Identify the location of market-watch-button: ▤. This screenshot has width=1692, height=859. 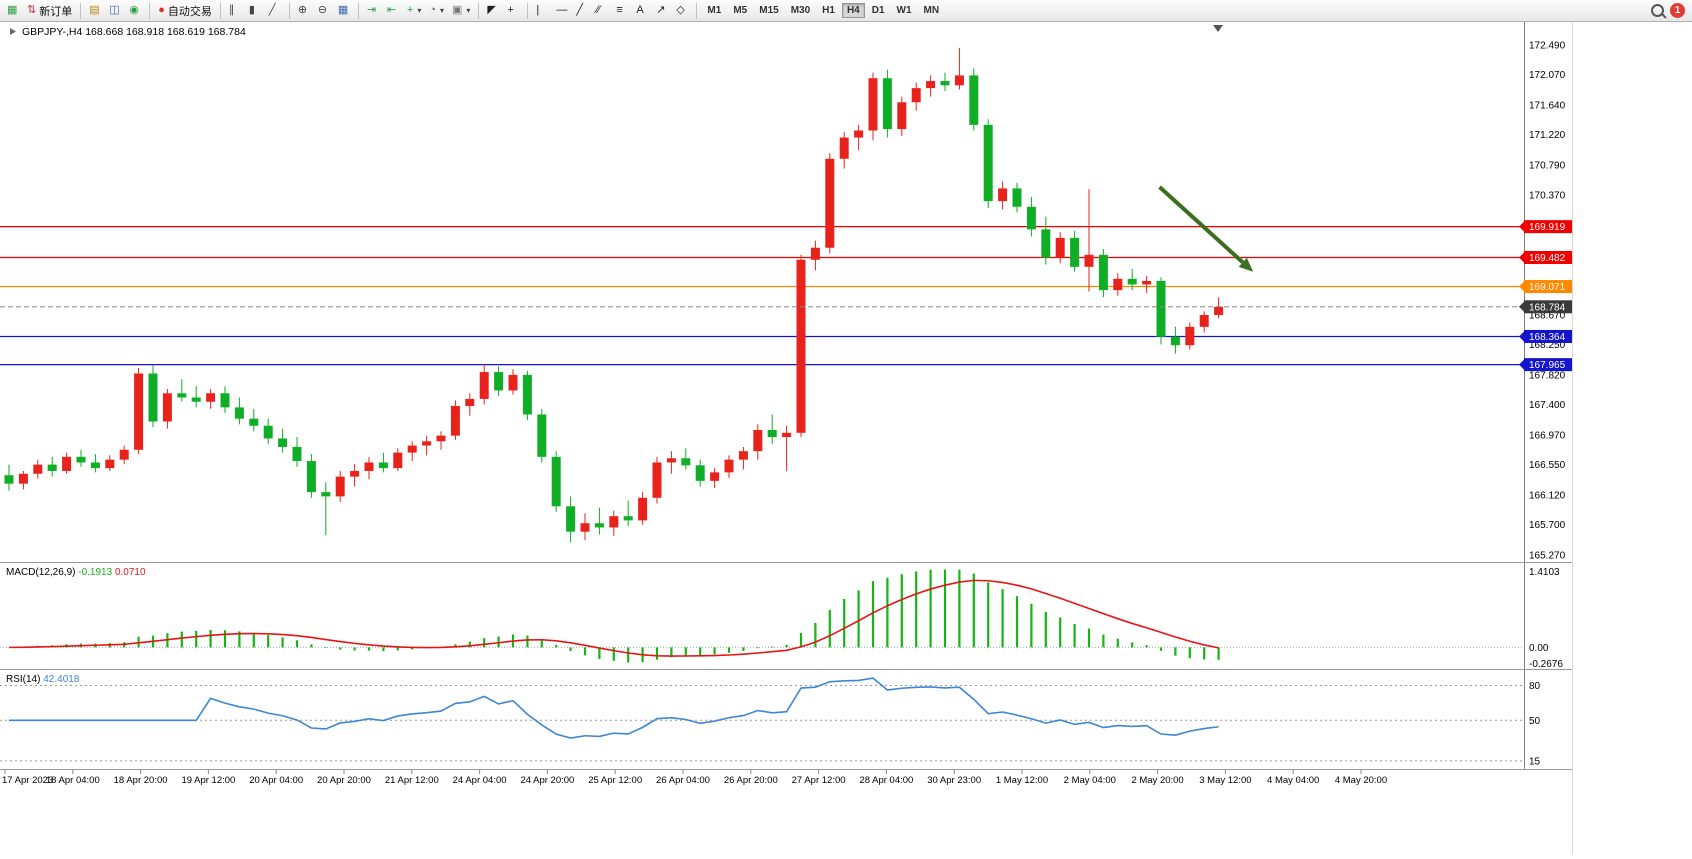
(95, 11).